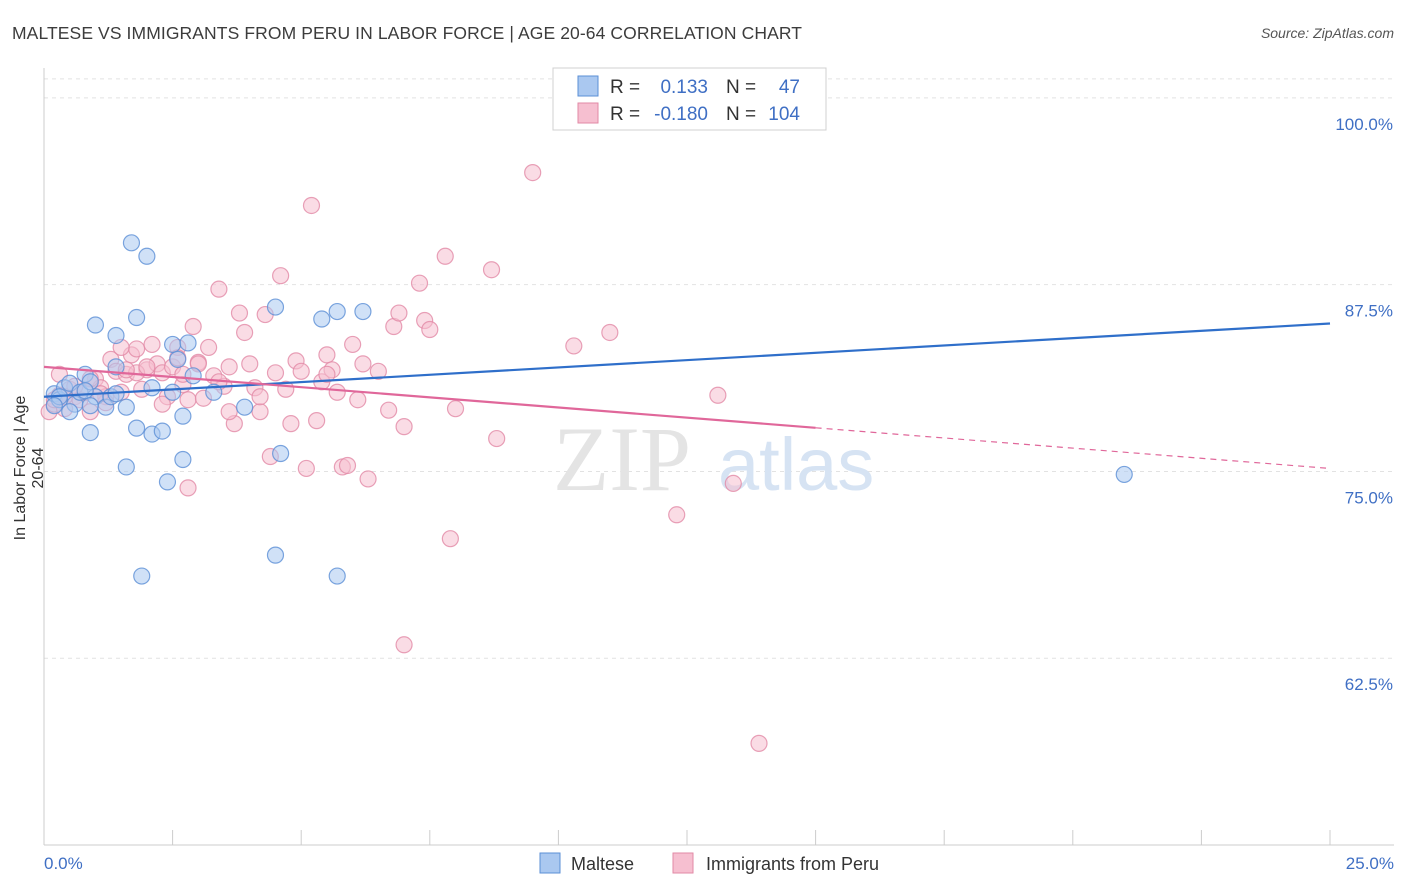  What do you see at coordinates (63, 863) in the screenshot?
I see `x-tick-label-min: 0.0%` at bounding box center [63, 863].